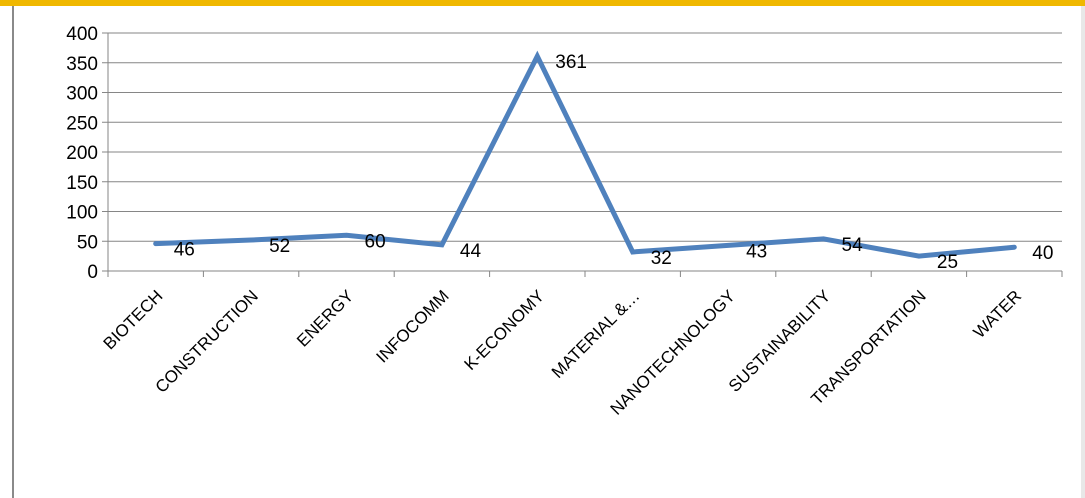  I want to click on data-label-7: 54, so click(853, 245).